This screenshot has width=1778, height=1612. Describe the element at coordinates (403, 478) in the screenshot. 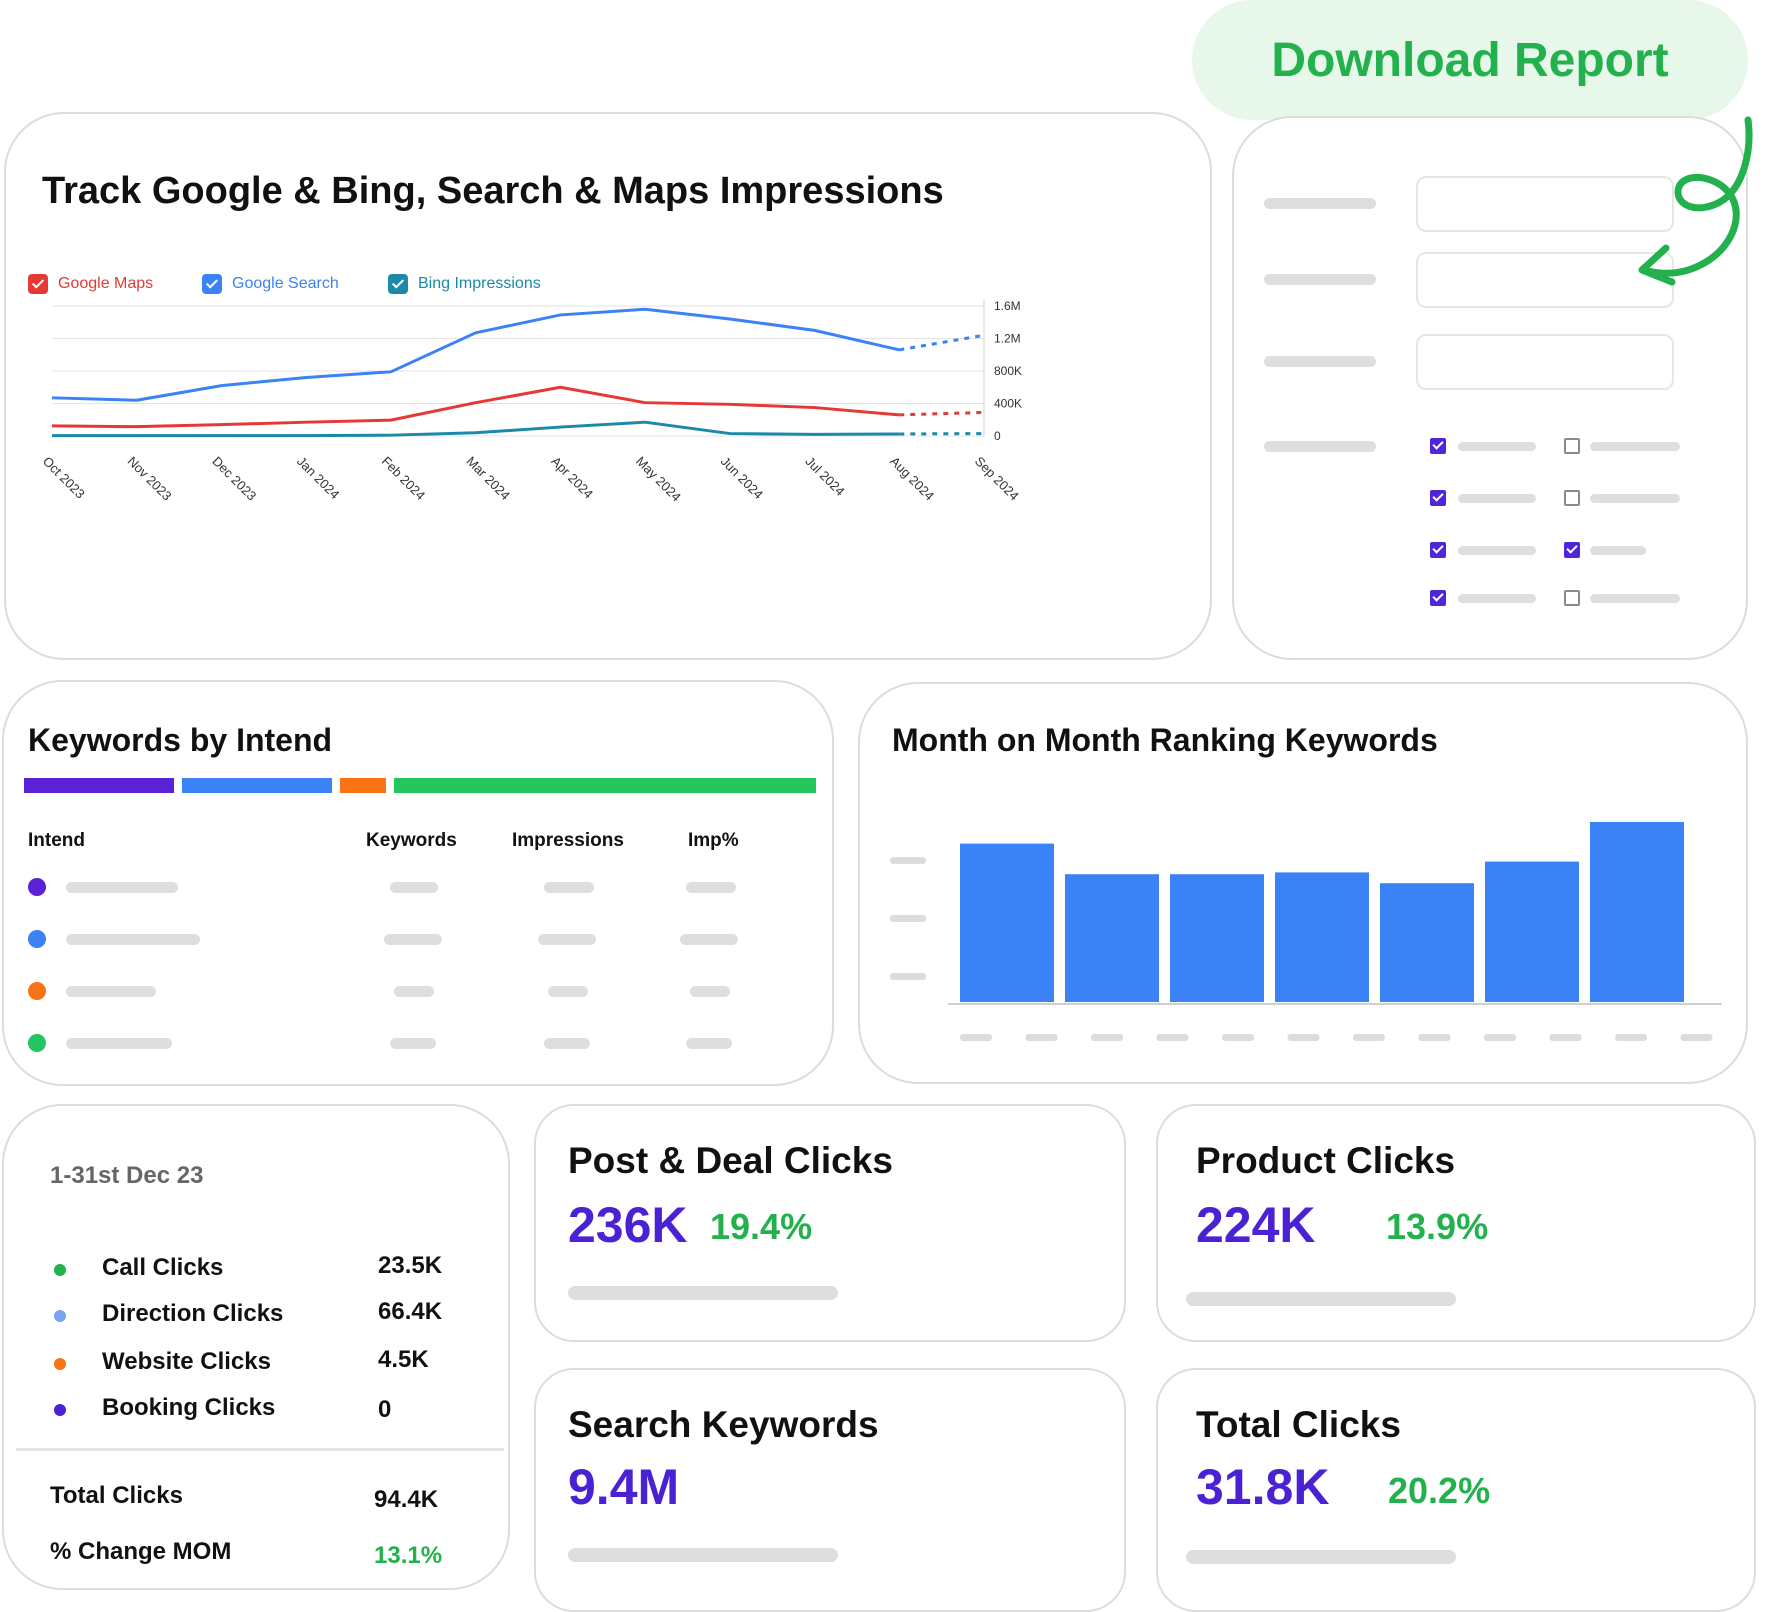

I see `x-tick-label: Feb 2024` at that location.